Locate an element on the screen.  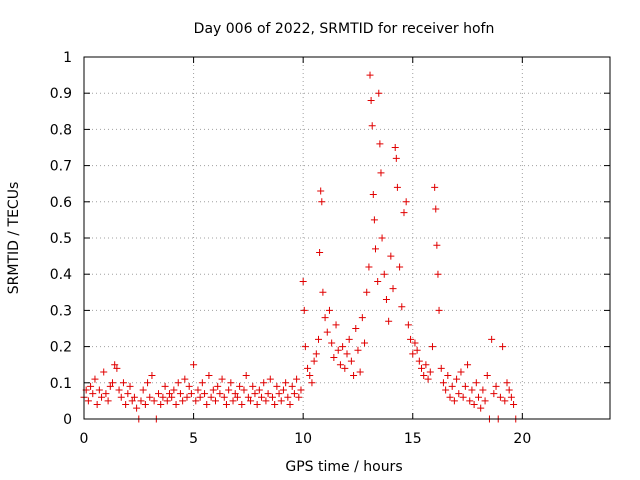
x-axis-label: GPS time / hours is located at coordinates (343, 467).